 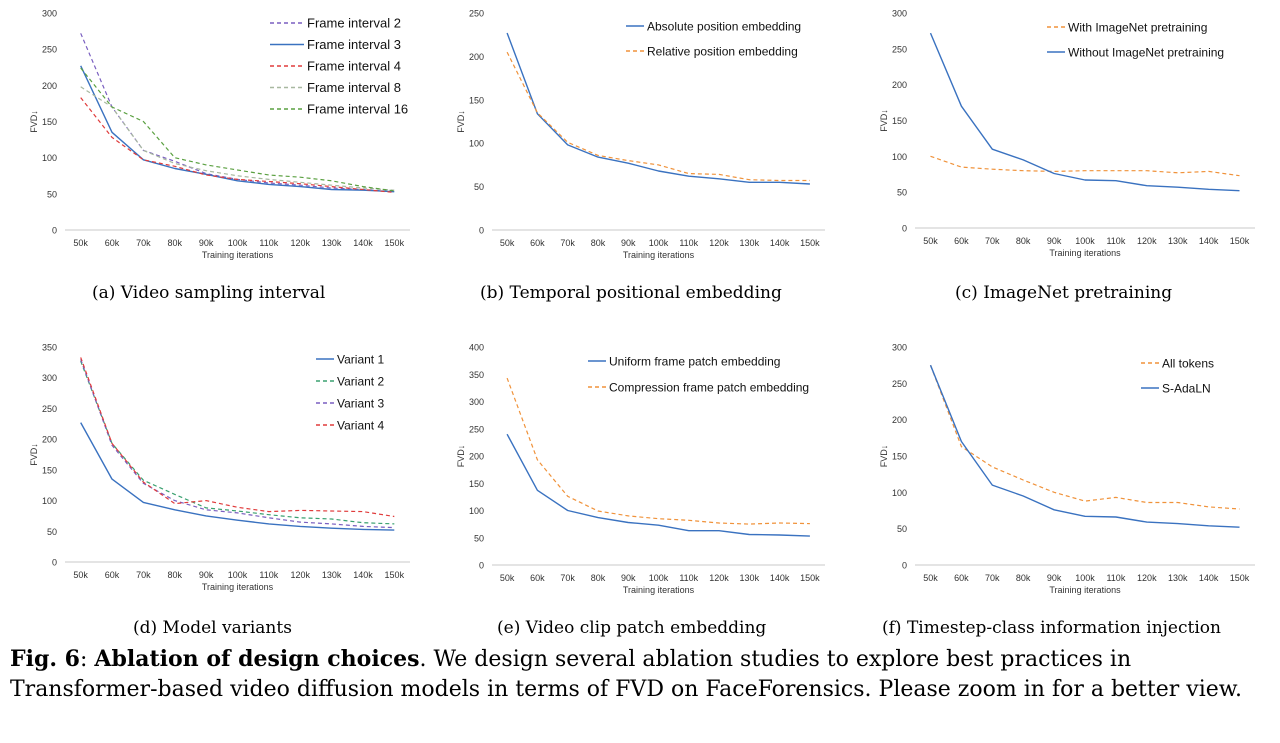 What do you see at coordinates (354, 44) in the screenshot?
I see `legend-label-2: Frame interval 3` at bounding box center [354, 44].